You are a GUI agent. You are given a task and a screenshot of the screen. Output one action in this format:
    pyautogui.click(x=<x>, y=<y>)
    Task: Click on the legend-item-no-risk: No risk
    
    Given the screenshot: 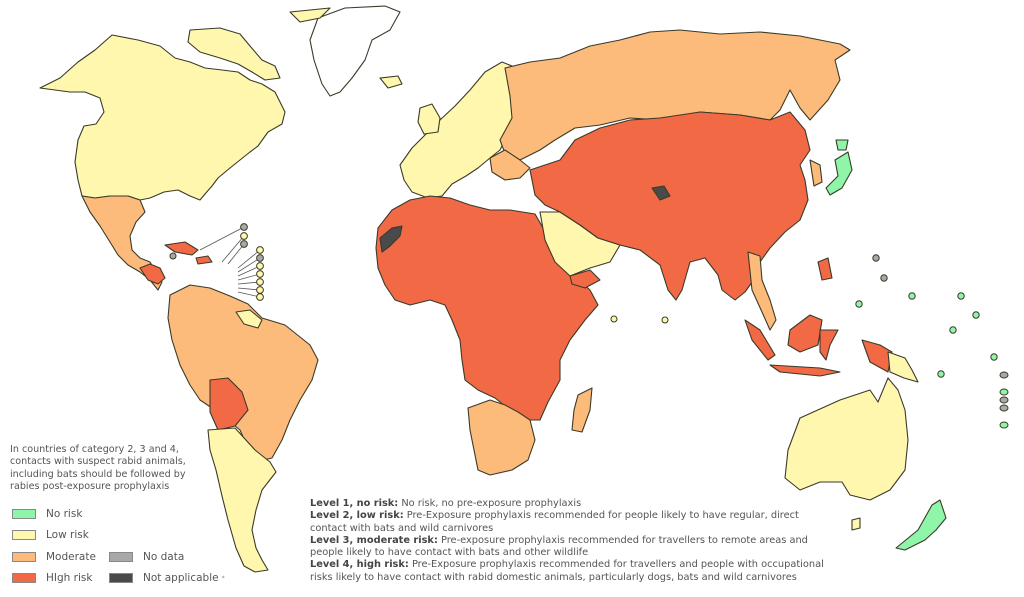 What is the action you would take?
    pyautogui.click(x=47, y=514)
    